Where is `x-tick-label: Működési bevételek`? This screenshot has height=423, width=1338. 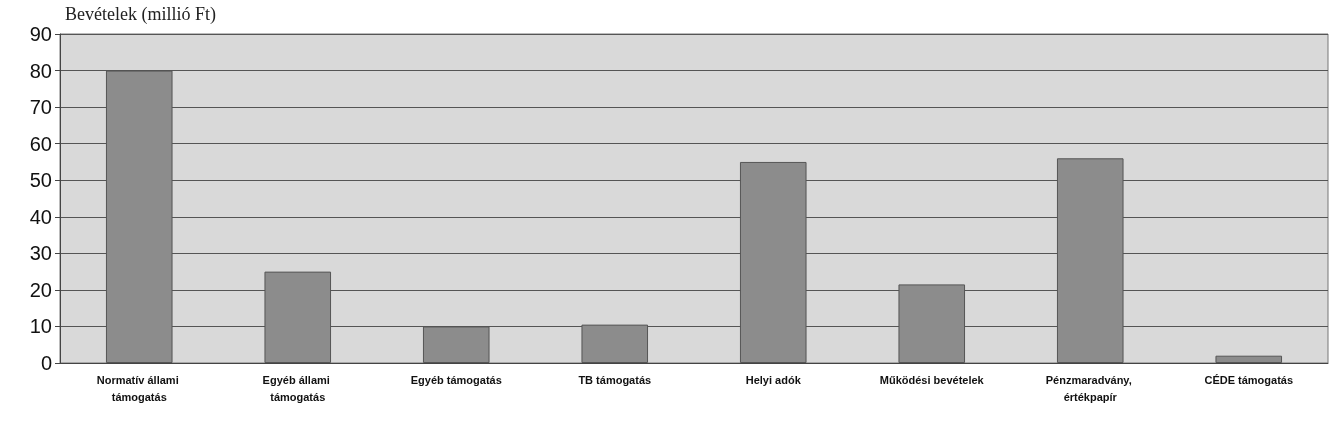 x-tick-label: Működési bevételek is located at coordinates (932, 379).